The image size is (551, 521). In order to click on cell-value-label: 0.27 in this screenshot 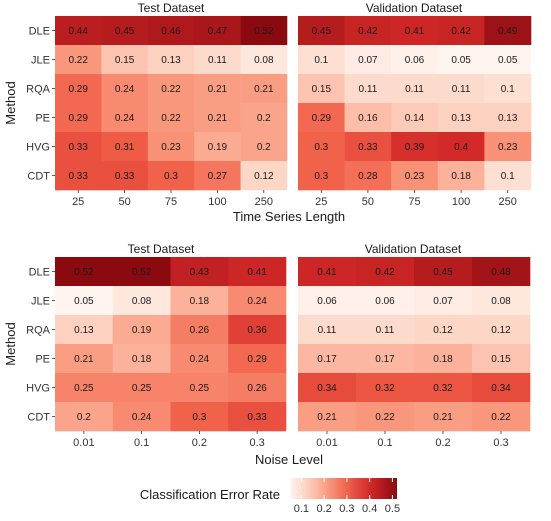, I will do `click(218, 176)`.